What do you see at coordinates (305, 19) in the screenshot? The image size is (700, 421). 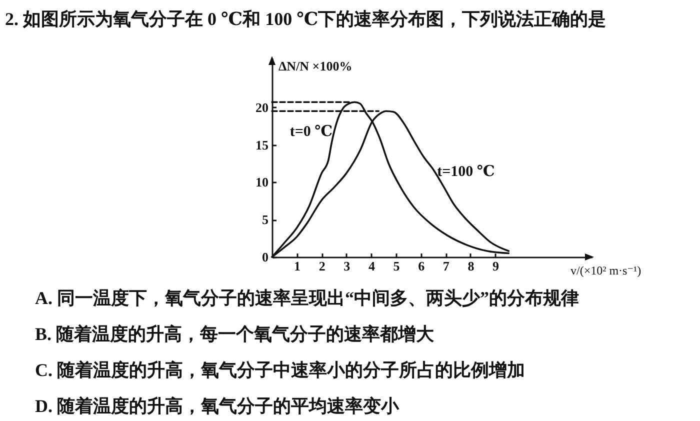 I see `chart-title: 2. 如图所示为氧气分子在 0 ℃和 100 ℃下的速率分布图，下列说法正确的是` at bounding box center [305, 19].